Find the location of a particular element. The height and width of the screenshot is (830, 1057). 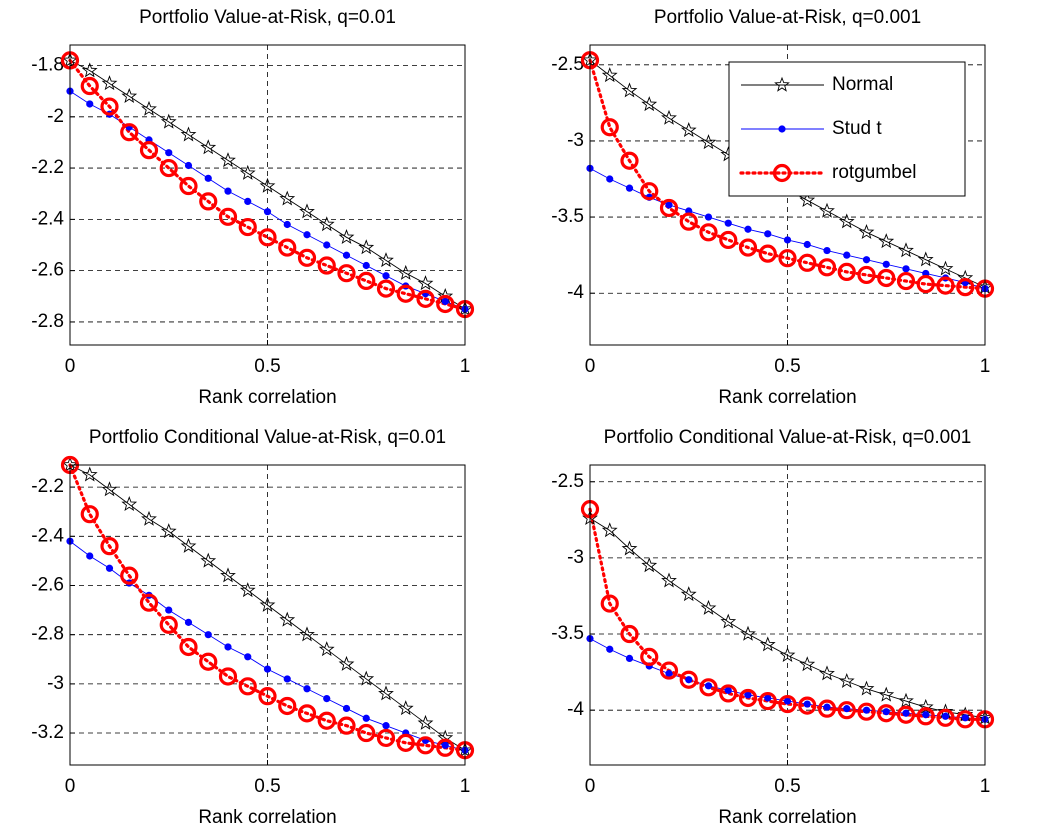

y-tick-label: -2.5 is located at coordinates (567, 64).